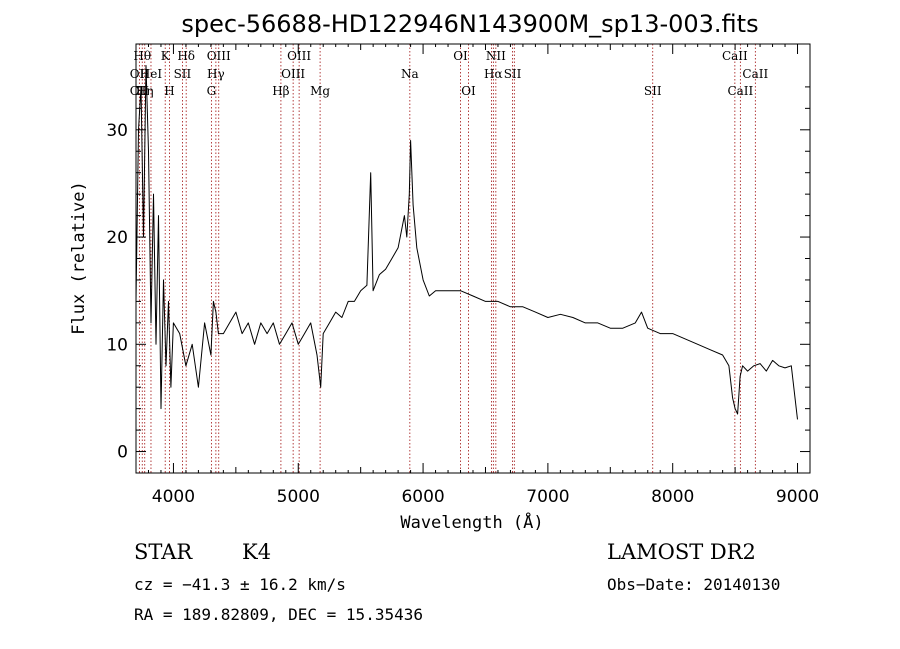 The image size is (900, 649). What do you see at coordinates (740, 91) in the screenshot?
I see `line-label-25: CaII` at bounding box center [740, 91].